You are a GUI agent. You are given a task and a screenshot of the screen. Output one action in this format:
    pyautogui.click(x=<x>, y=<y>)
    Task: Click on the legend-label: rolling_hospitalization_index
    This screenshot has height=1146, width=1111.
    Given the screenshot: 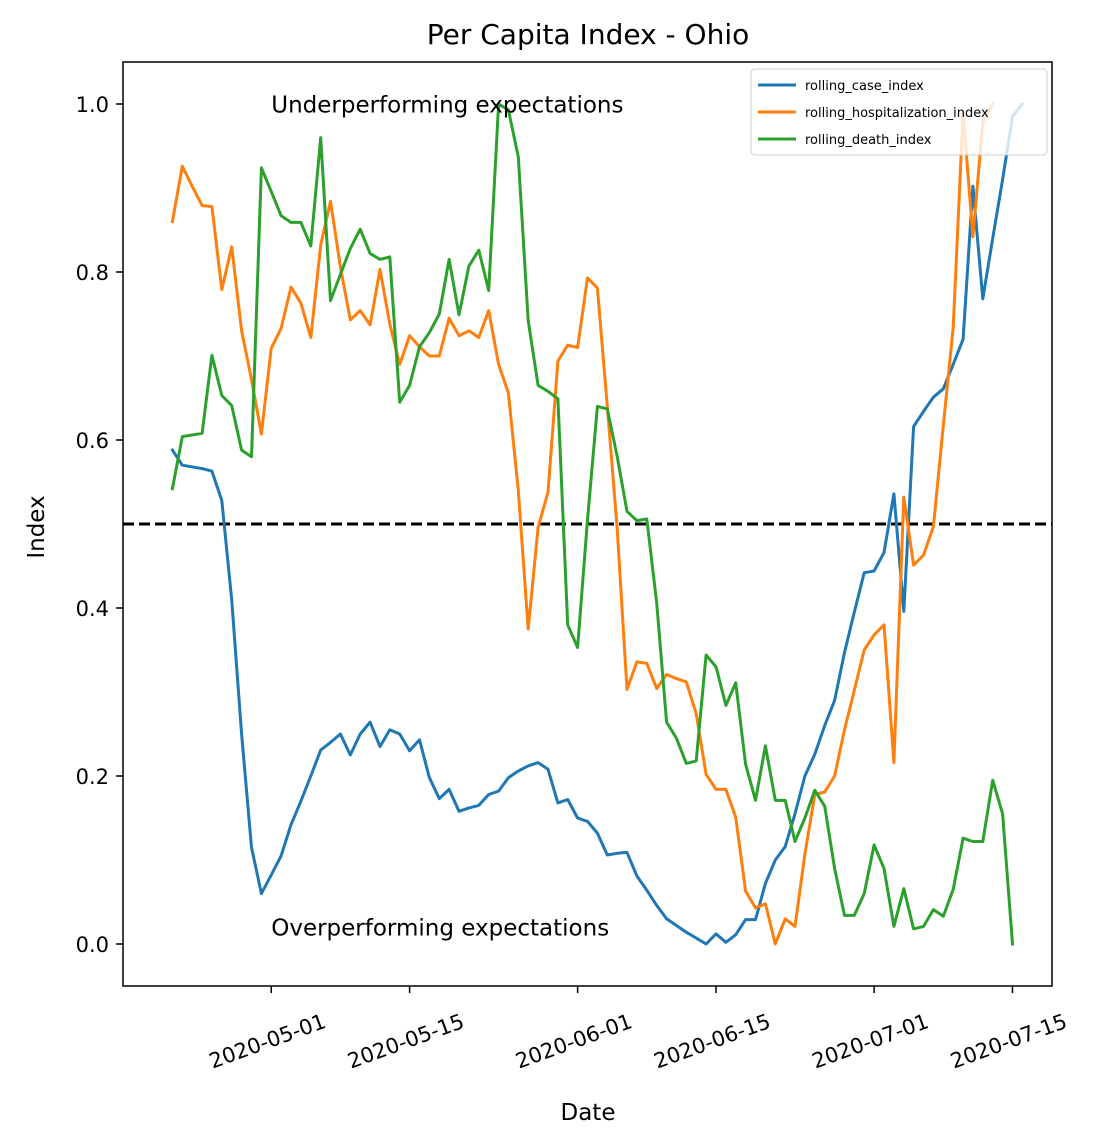 What is the action you would take?
    pyautogui.click(x=897, y=113)
    